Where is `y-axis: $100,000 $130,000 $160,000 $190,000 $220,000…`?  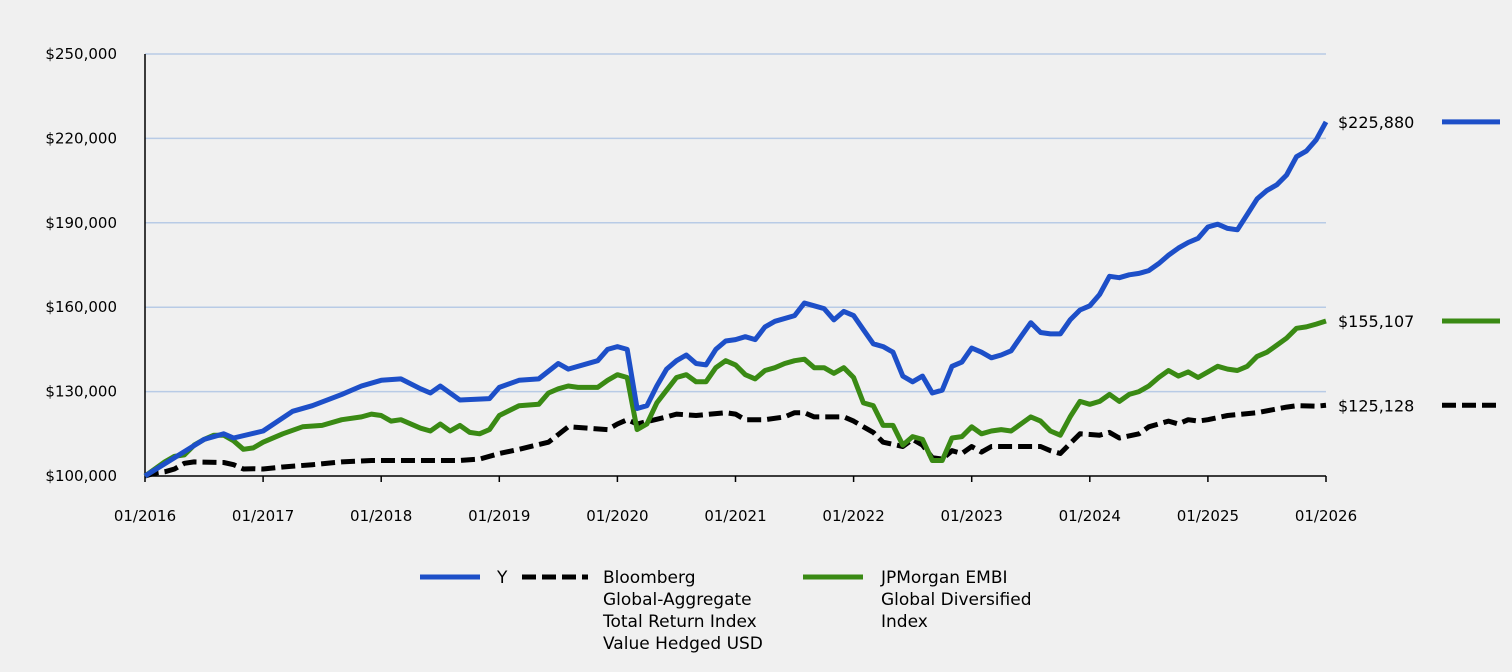 y-axis: $100,000 $130,000 $160,000 $190,000 $220,000… is located at coordinates (95, 265).